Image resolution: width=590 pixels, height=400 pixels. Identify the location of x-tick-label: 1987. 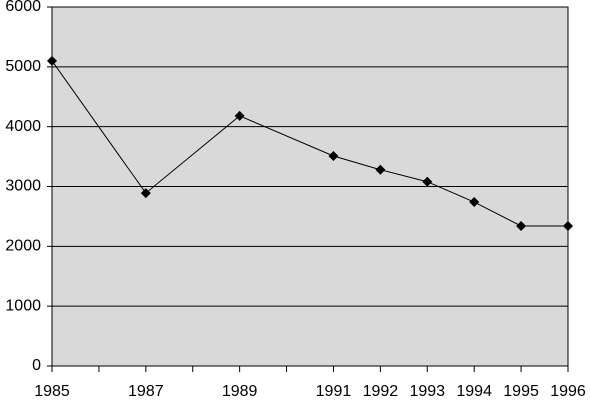
(146, 391).